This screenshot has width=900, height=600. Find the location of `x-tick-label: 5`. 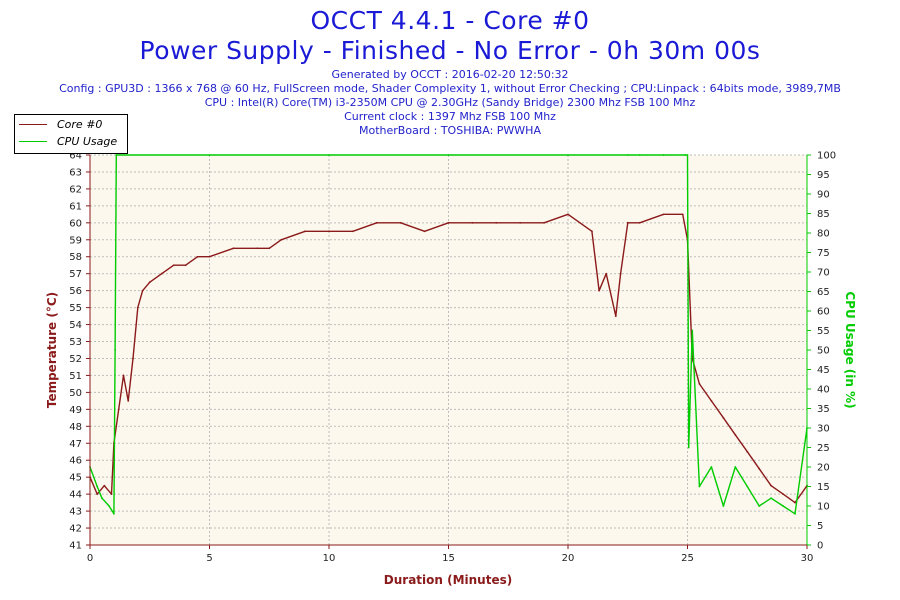

x-tick-label: 5 is located at coordinates (209, 558).